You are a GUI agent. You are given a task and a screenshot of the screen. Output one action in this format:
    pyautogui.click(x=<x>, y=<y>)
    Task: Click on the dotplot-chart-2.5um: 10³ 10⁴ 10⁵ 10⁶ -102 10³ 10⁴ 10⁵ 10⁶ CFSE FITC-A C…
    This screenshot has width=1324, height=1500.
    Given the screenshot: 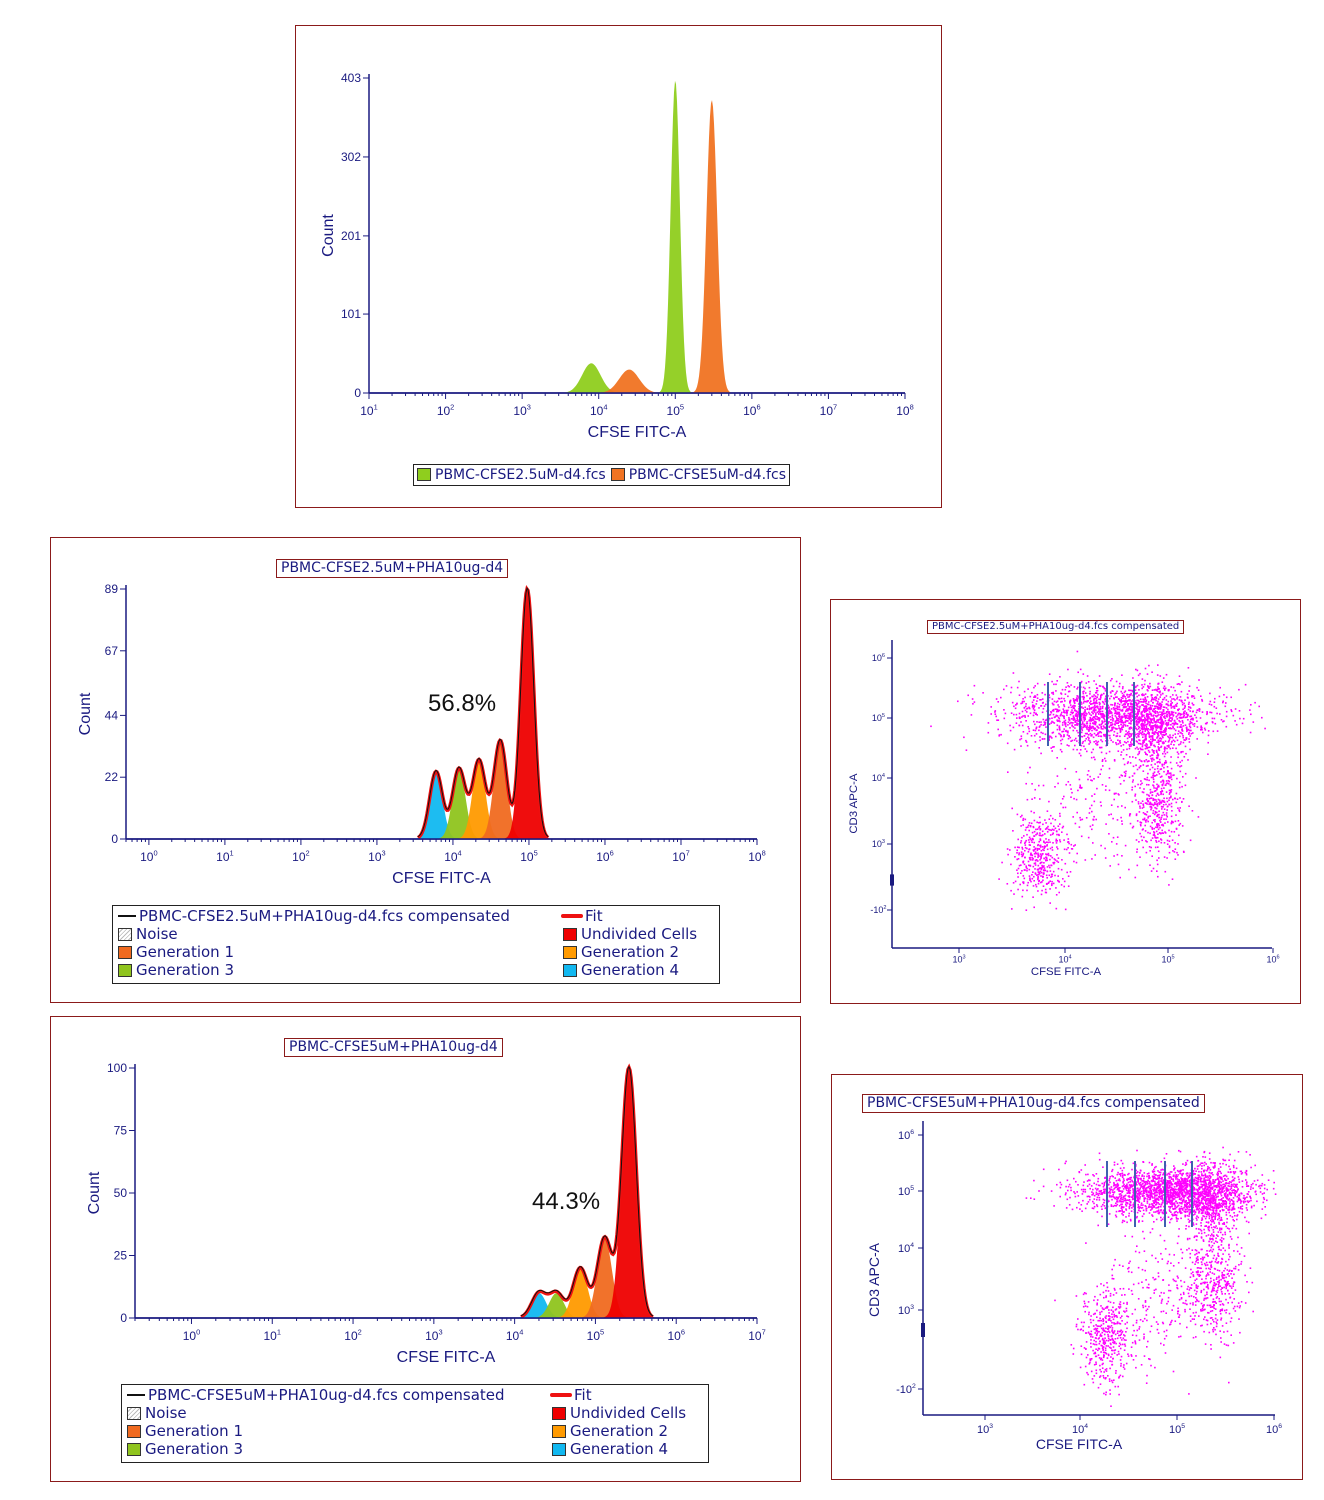 What is the action you would take?
    pyautogui.click(x=1064, y=809)
    